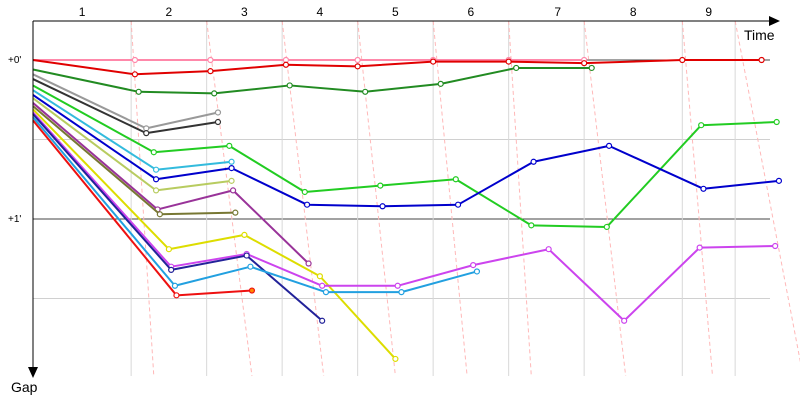 The width and height of the screenshot is (800, 400). I want to click on x-axis-arrow, so click(774, 21).